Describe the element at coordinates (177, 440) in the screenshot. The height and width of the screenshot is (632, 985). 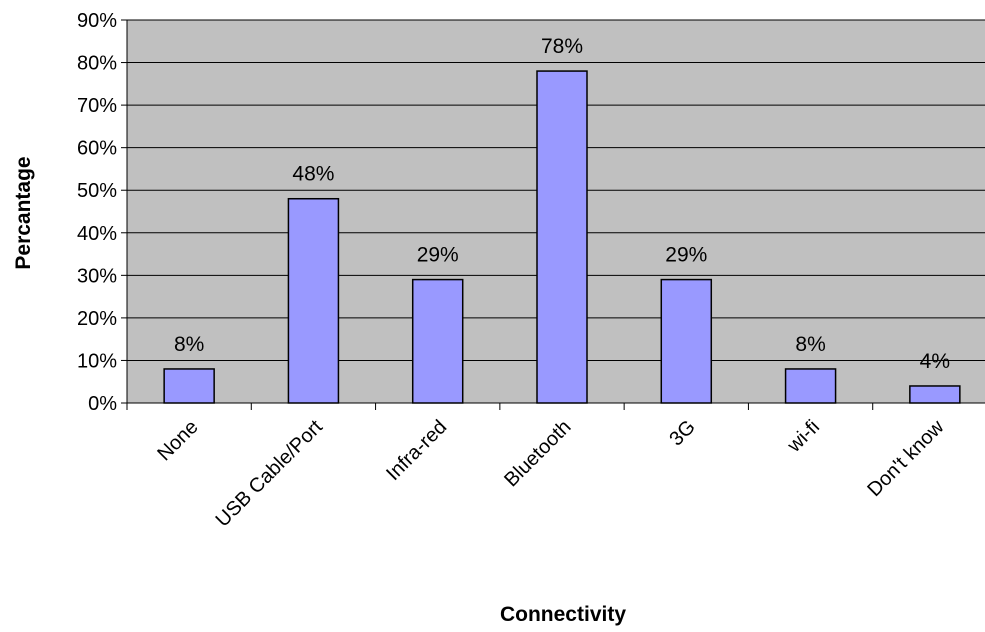
I see `x-tick-label: None` at that location.